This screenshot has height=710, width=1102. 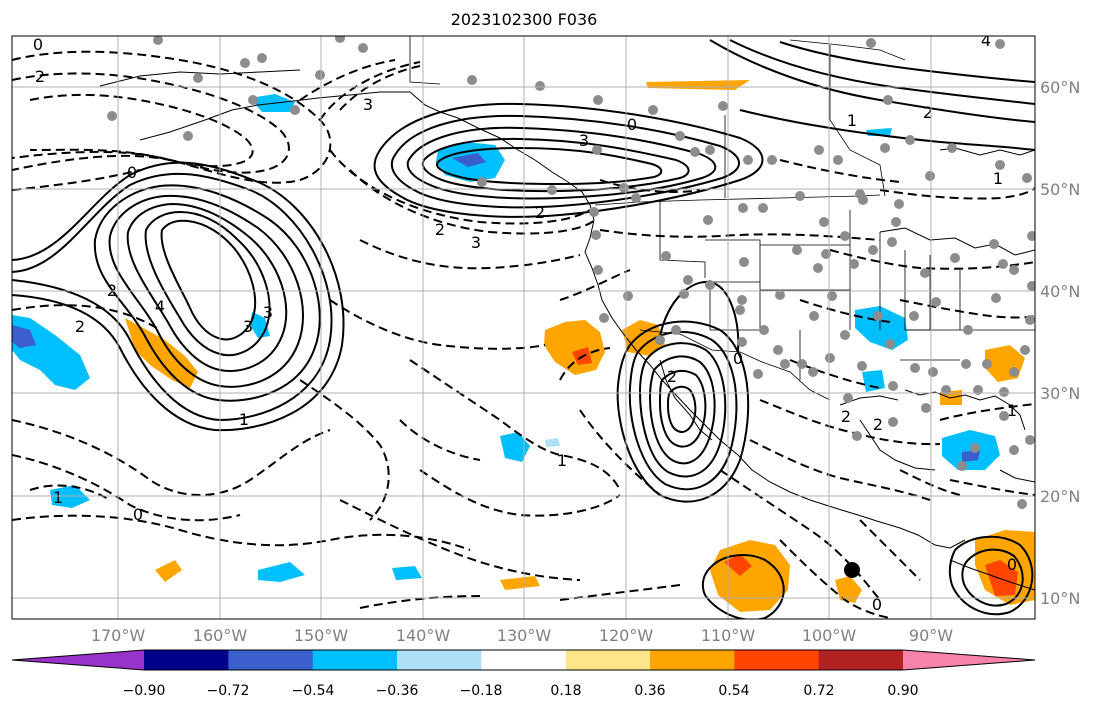 I want to click on lon-label: 90°W, so click(x=931, y=635).